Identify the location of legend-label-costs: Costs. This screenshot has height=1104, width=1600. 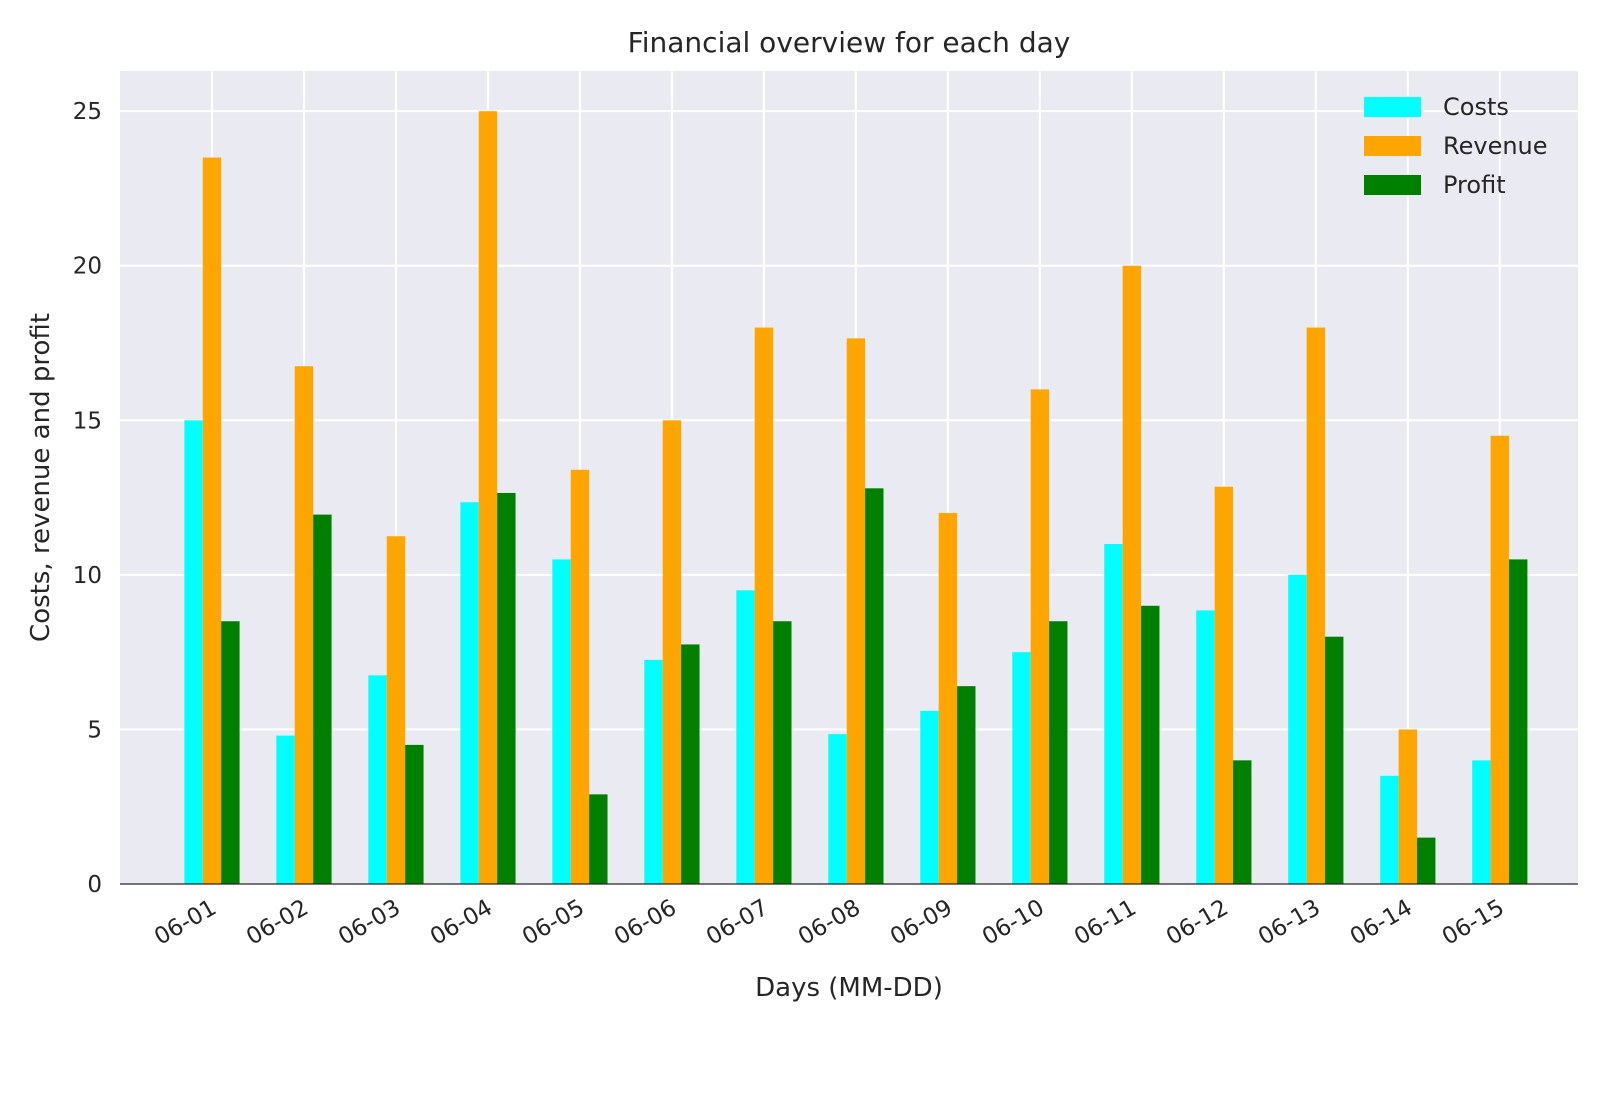
(1476, 107).